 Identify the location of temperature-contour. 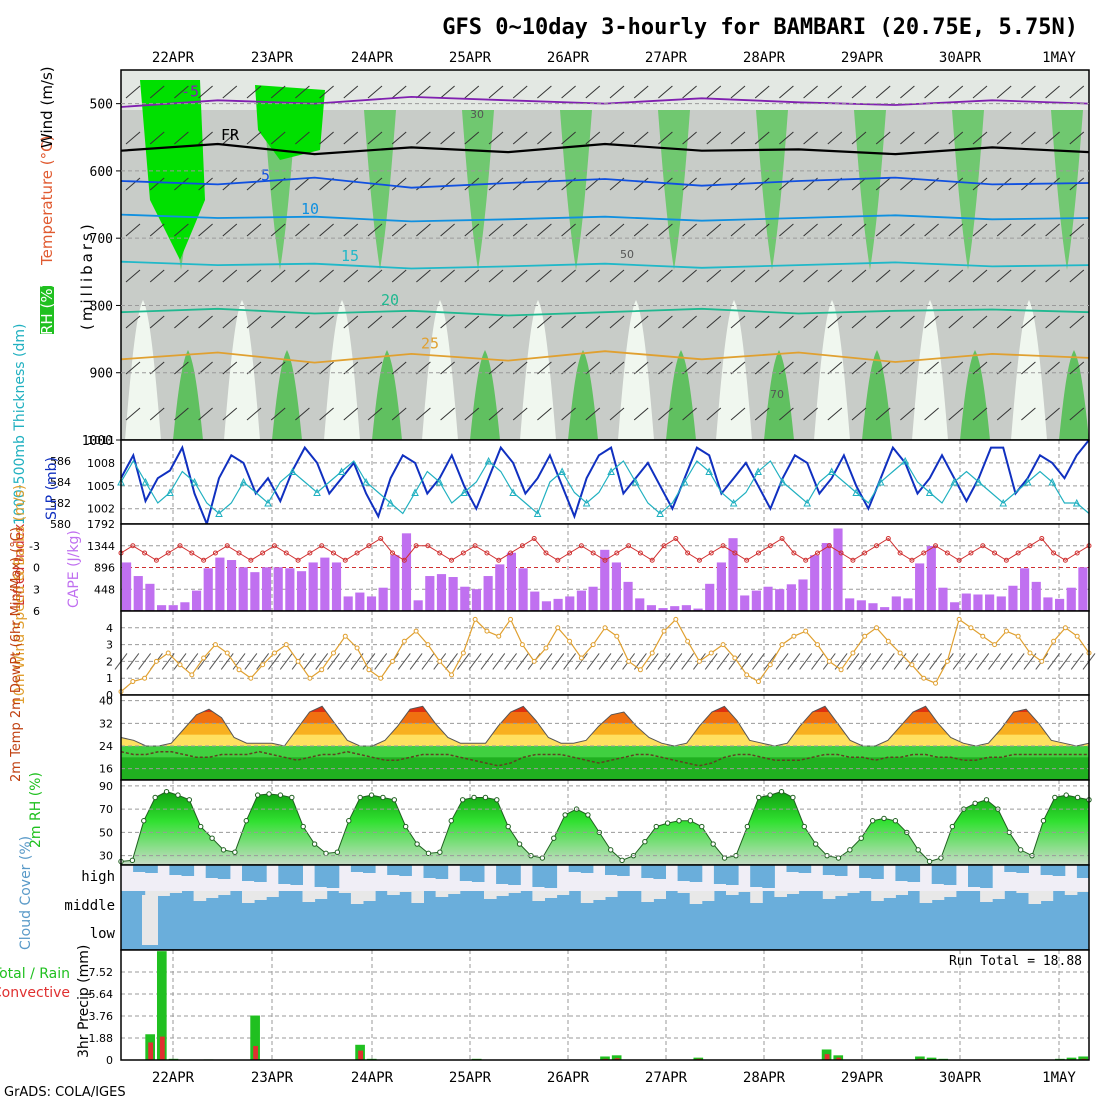
(605, 218).